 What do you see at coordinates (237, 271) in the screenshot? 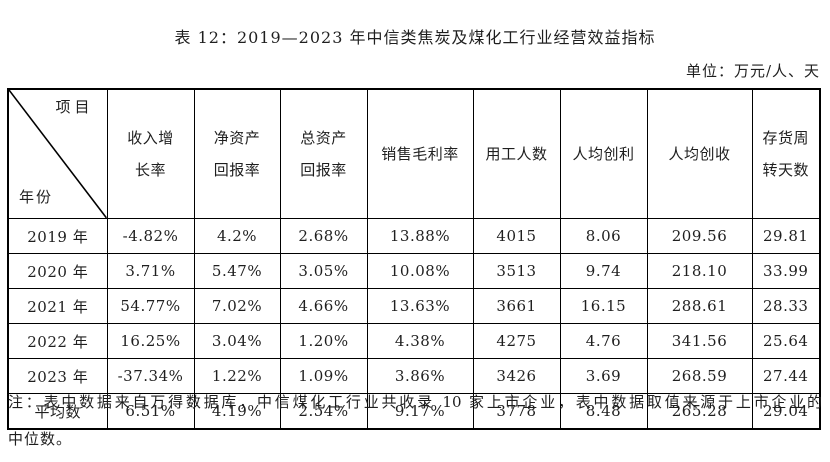
I see `cell: 5.47%` at bounding box center [237, 271].